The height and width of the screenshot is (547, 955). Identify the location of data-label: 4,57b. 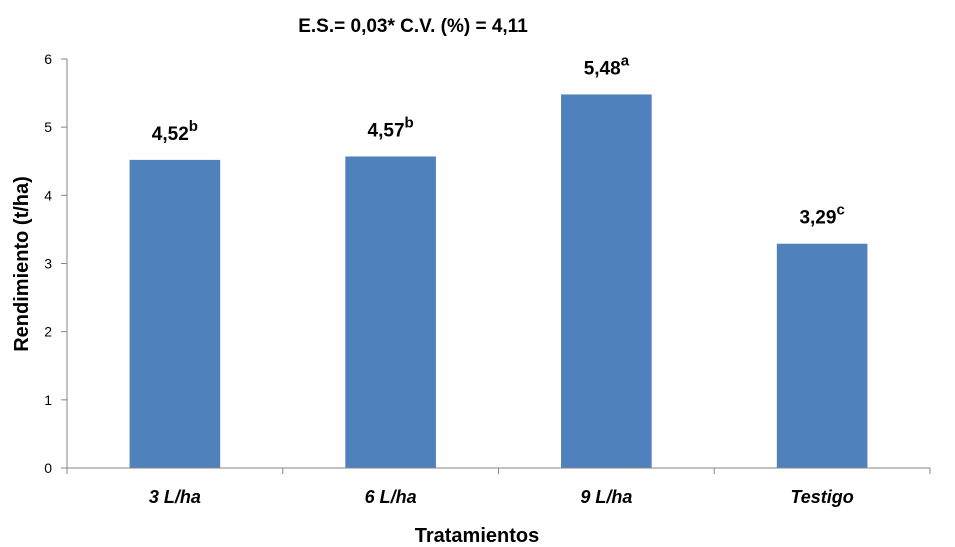
(391, 127).